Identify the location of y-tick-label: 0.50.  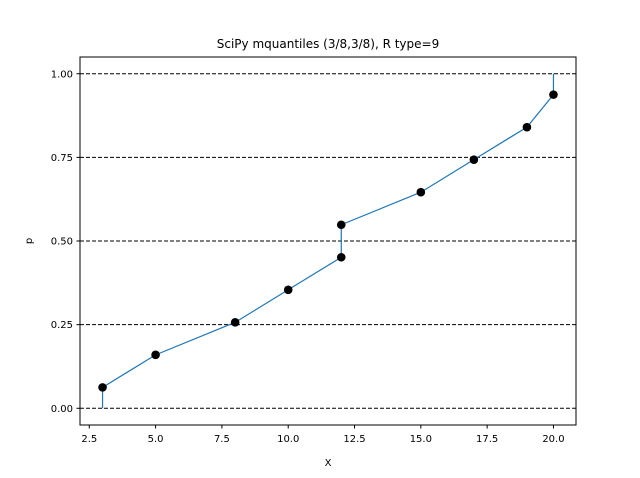
(62, 242).